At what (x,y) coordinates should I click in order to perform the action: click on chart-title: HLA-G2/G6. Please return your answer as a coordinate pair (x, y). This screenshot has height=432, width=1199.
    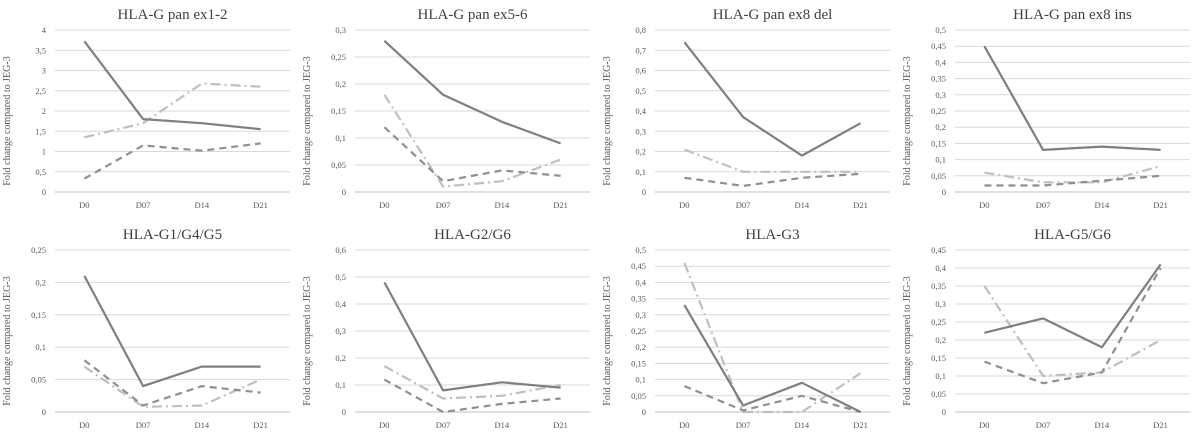
    Looking at the image, I should click on (472, 235).